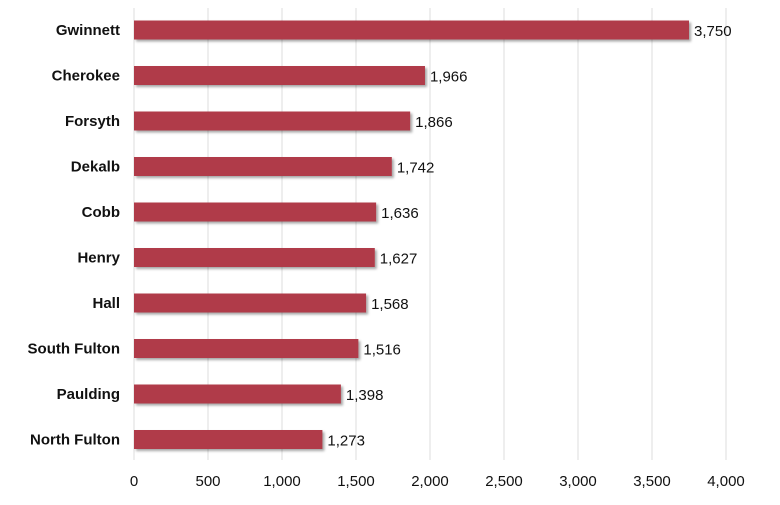  I want to click on data-label: 3,750, so click(713, 31).